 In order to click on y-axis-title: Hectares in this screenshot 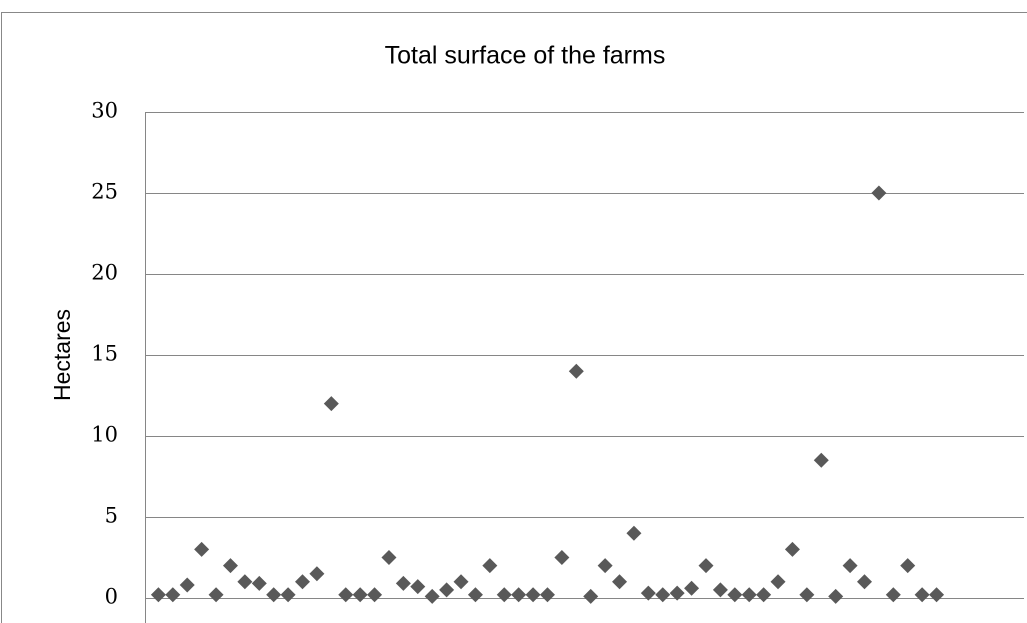, I will do `click(62, 355)`.